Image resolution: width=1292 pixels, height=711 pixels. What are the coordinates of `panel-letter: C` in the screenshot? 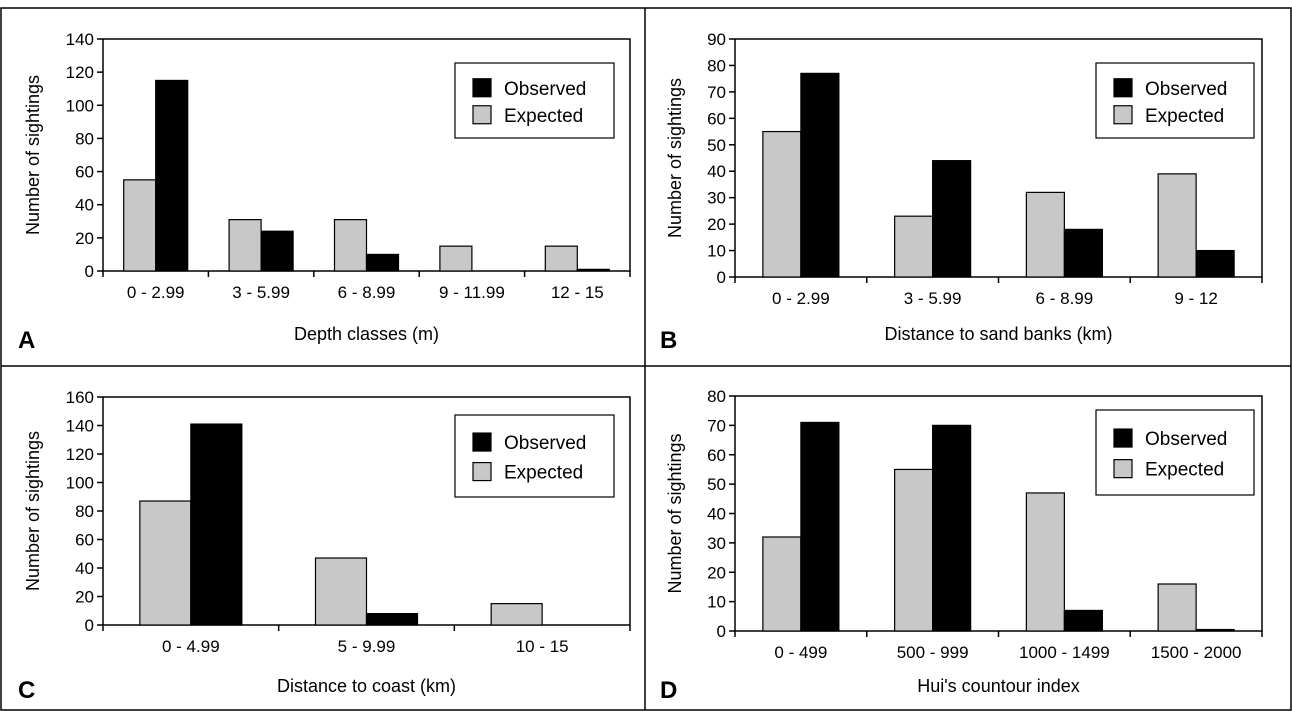 It's located at (26, 690).